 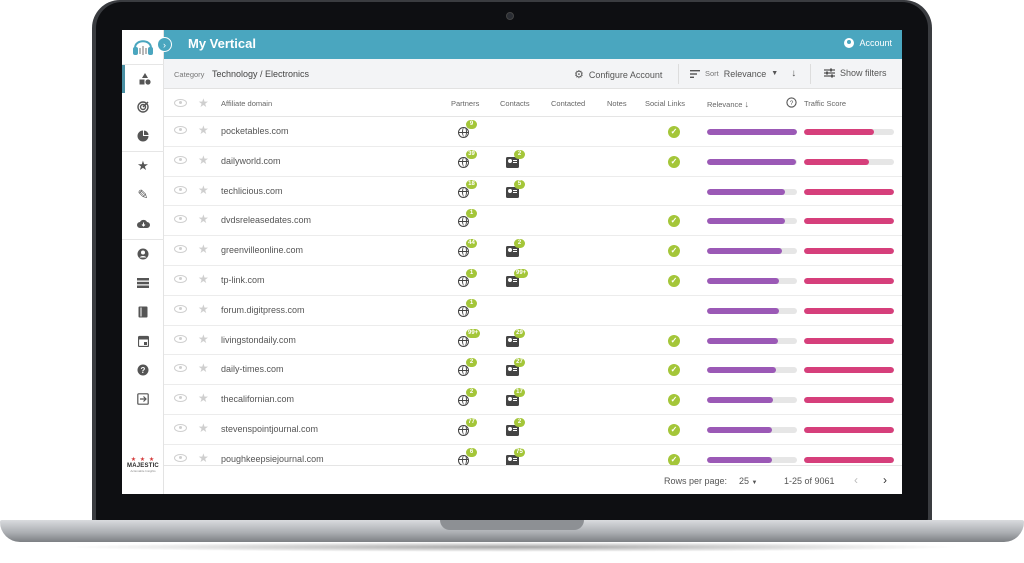 What do you see at coordinates (143, 79) in the screenshot?
I see `sidebar-item-shapes` at bounding box center [143, 79].